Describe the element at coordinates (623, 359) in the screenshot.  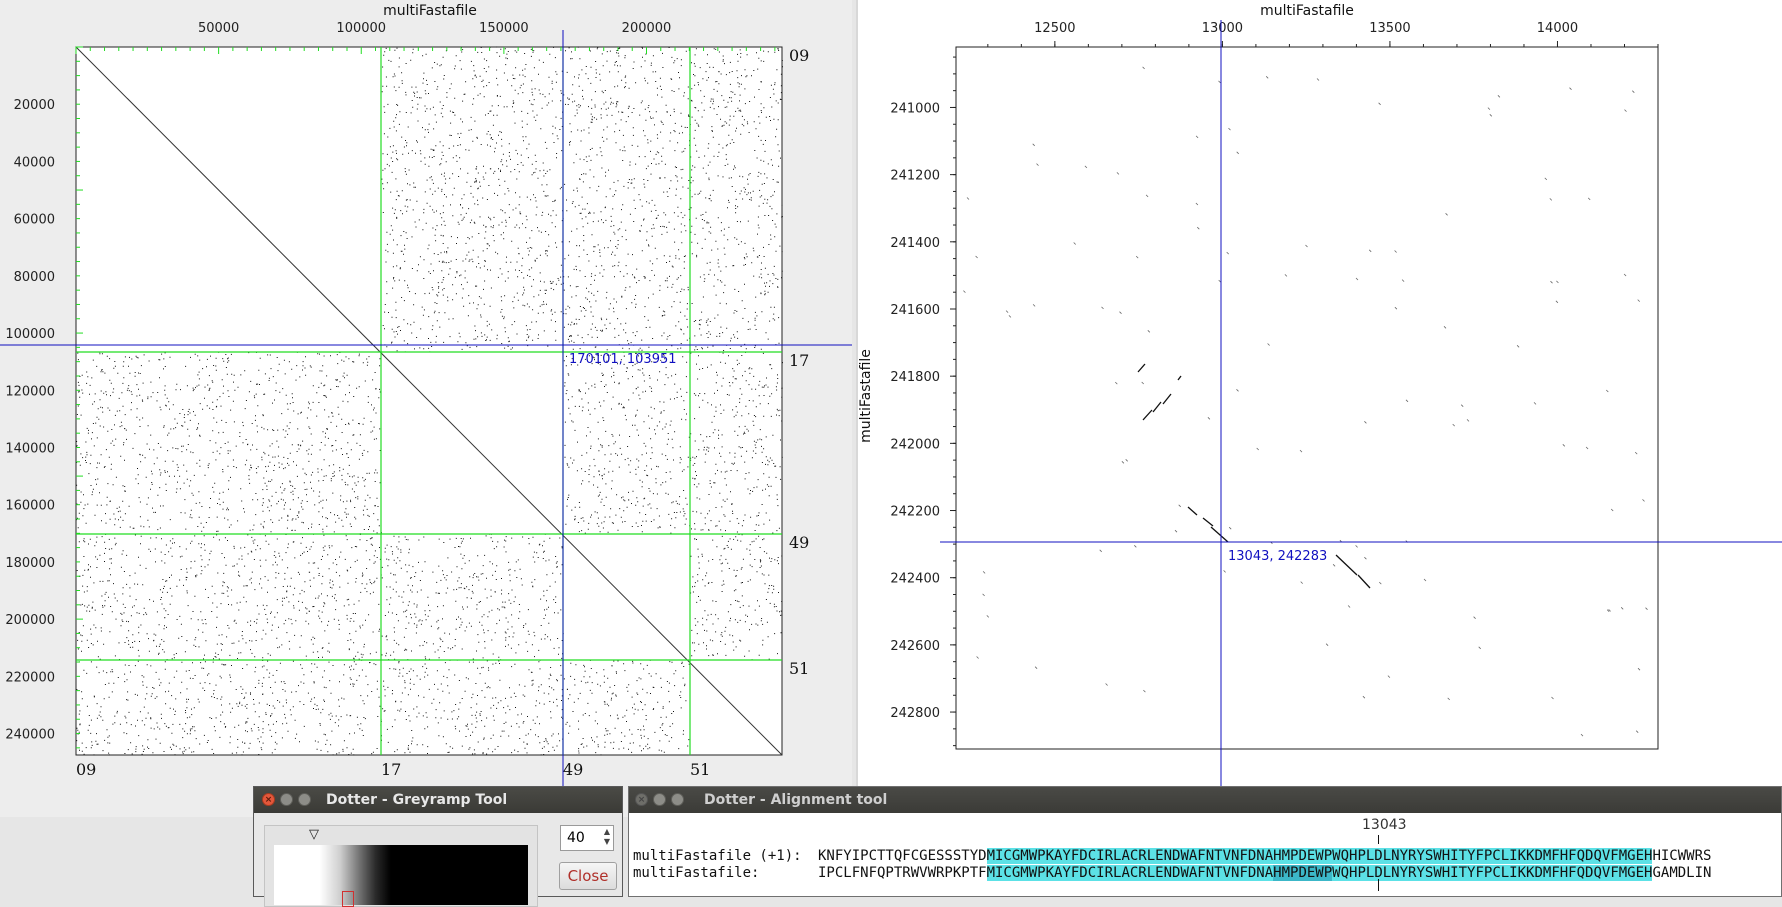
I see `crosshair-label: 170101, 103951` at that location.